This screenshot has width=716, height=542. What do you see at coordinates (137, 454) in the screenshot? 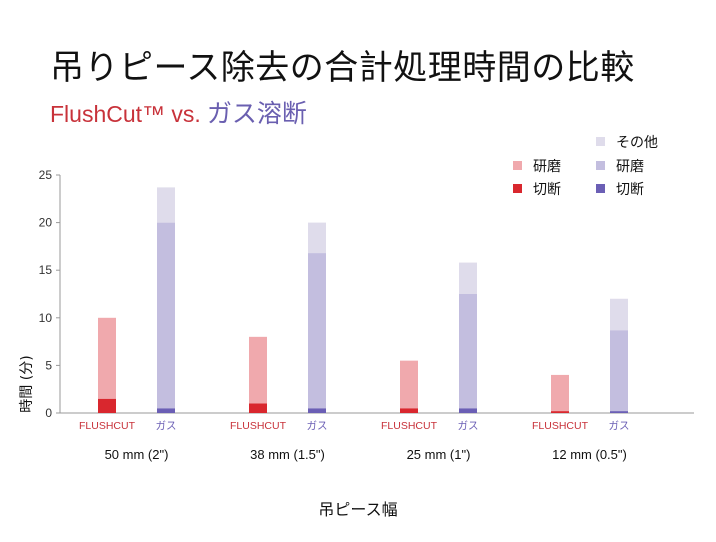
I see `category-label: 50 mm (2")` at bounding box center [137, 454].